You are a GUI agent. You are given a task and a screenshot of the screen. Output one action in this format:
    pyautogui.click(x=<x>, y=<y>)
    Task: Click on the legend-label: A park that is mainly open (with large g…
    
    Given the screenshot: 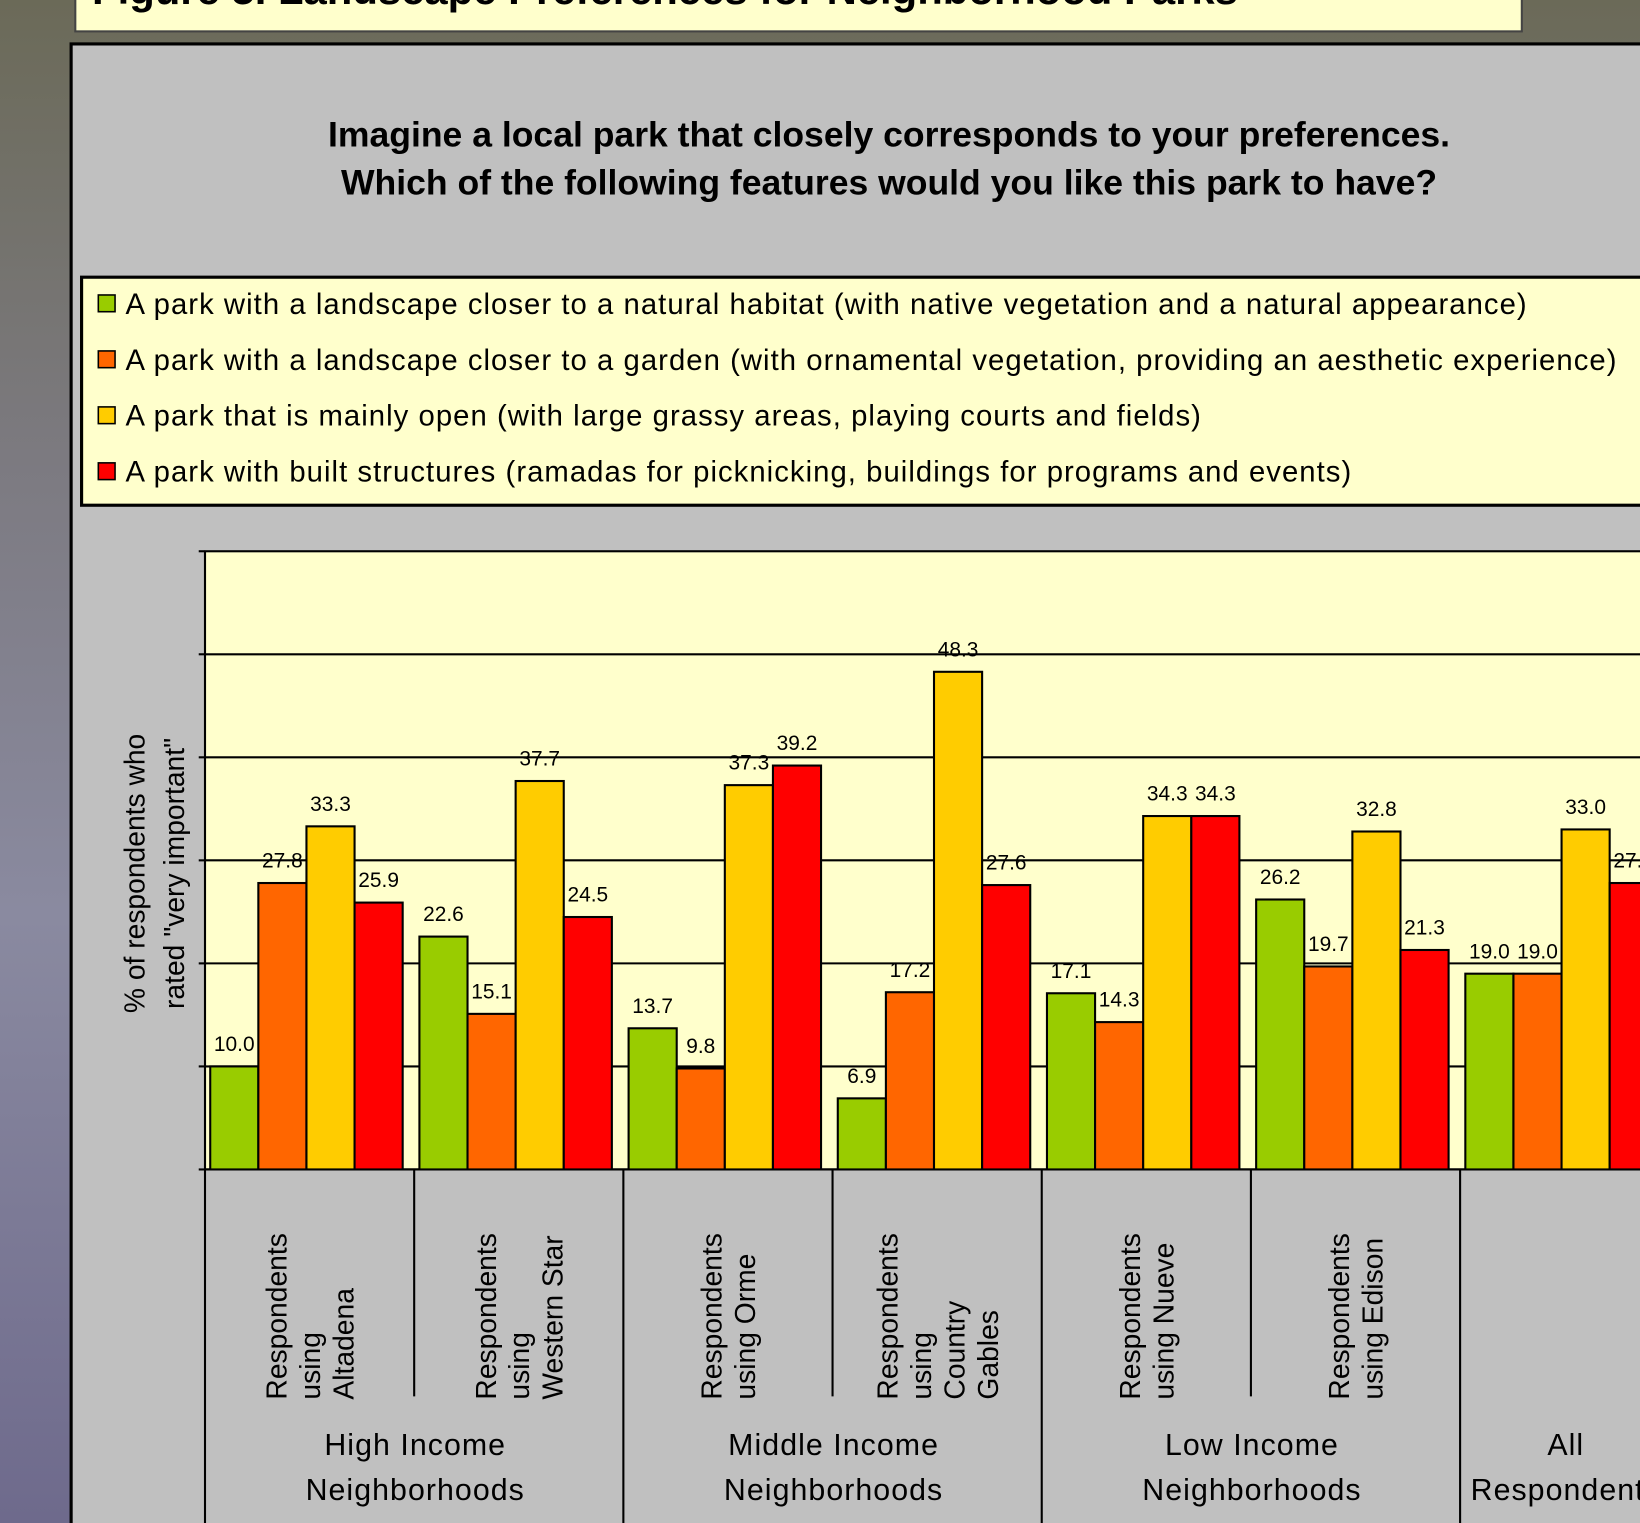 What is the action you would take?
    pyautogui.click(x=664, y=416)
    